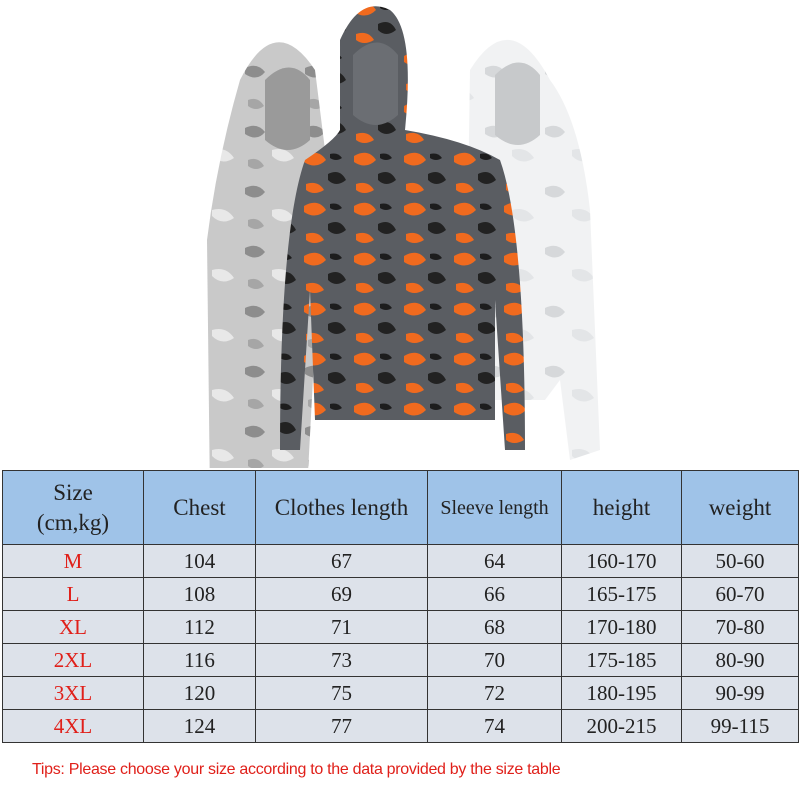 Image resolution: width=800 pixels, height=800 pixels. What do you see at coordinates (621, 726) in the screenshot?
I see `cell-height: 200-215` at bounding box center [621, 726].